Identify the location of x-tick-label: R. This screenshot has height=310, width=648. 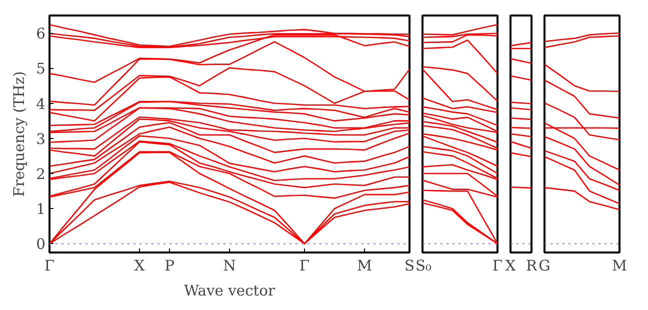
(532, 266).